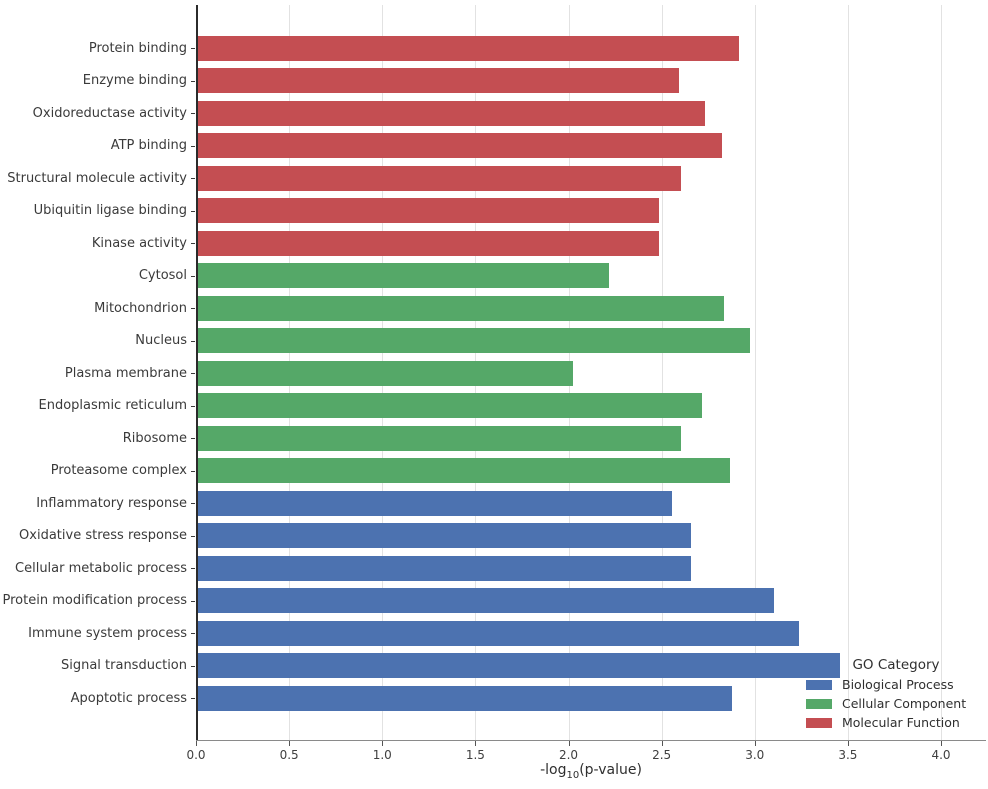  Describe the element at coordinates (140, 308) in the screenshot. I see `category-label: Mitochondrion` at that location.